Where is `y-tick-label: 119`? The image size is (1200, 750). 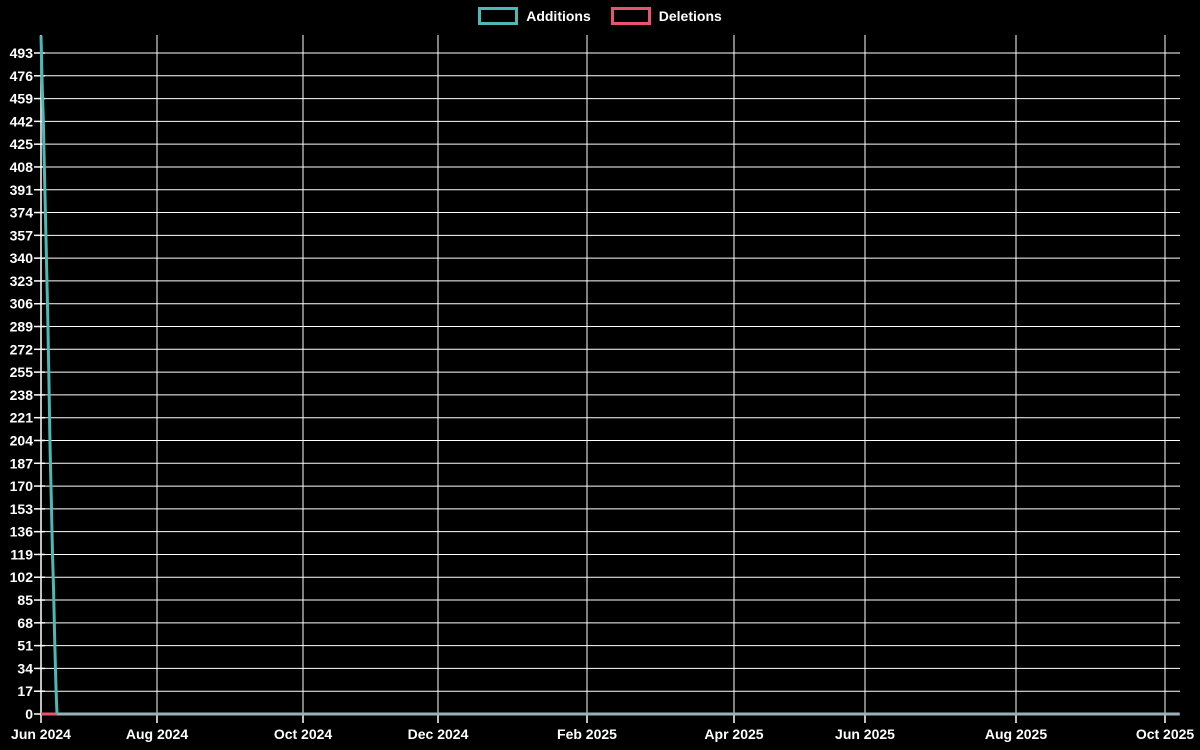 y-tick-label: 119 is located at coordinates (21, 554).